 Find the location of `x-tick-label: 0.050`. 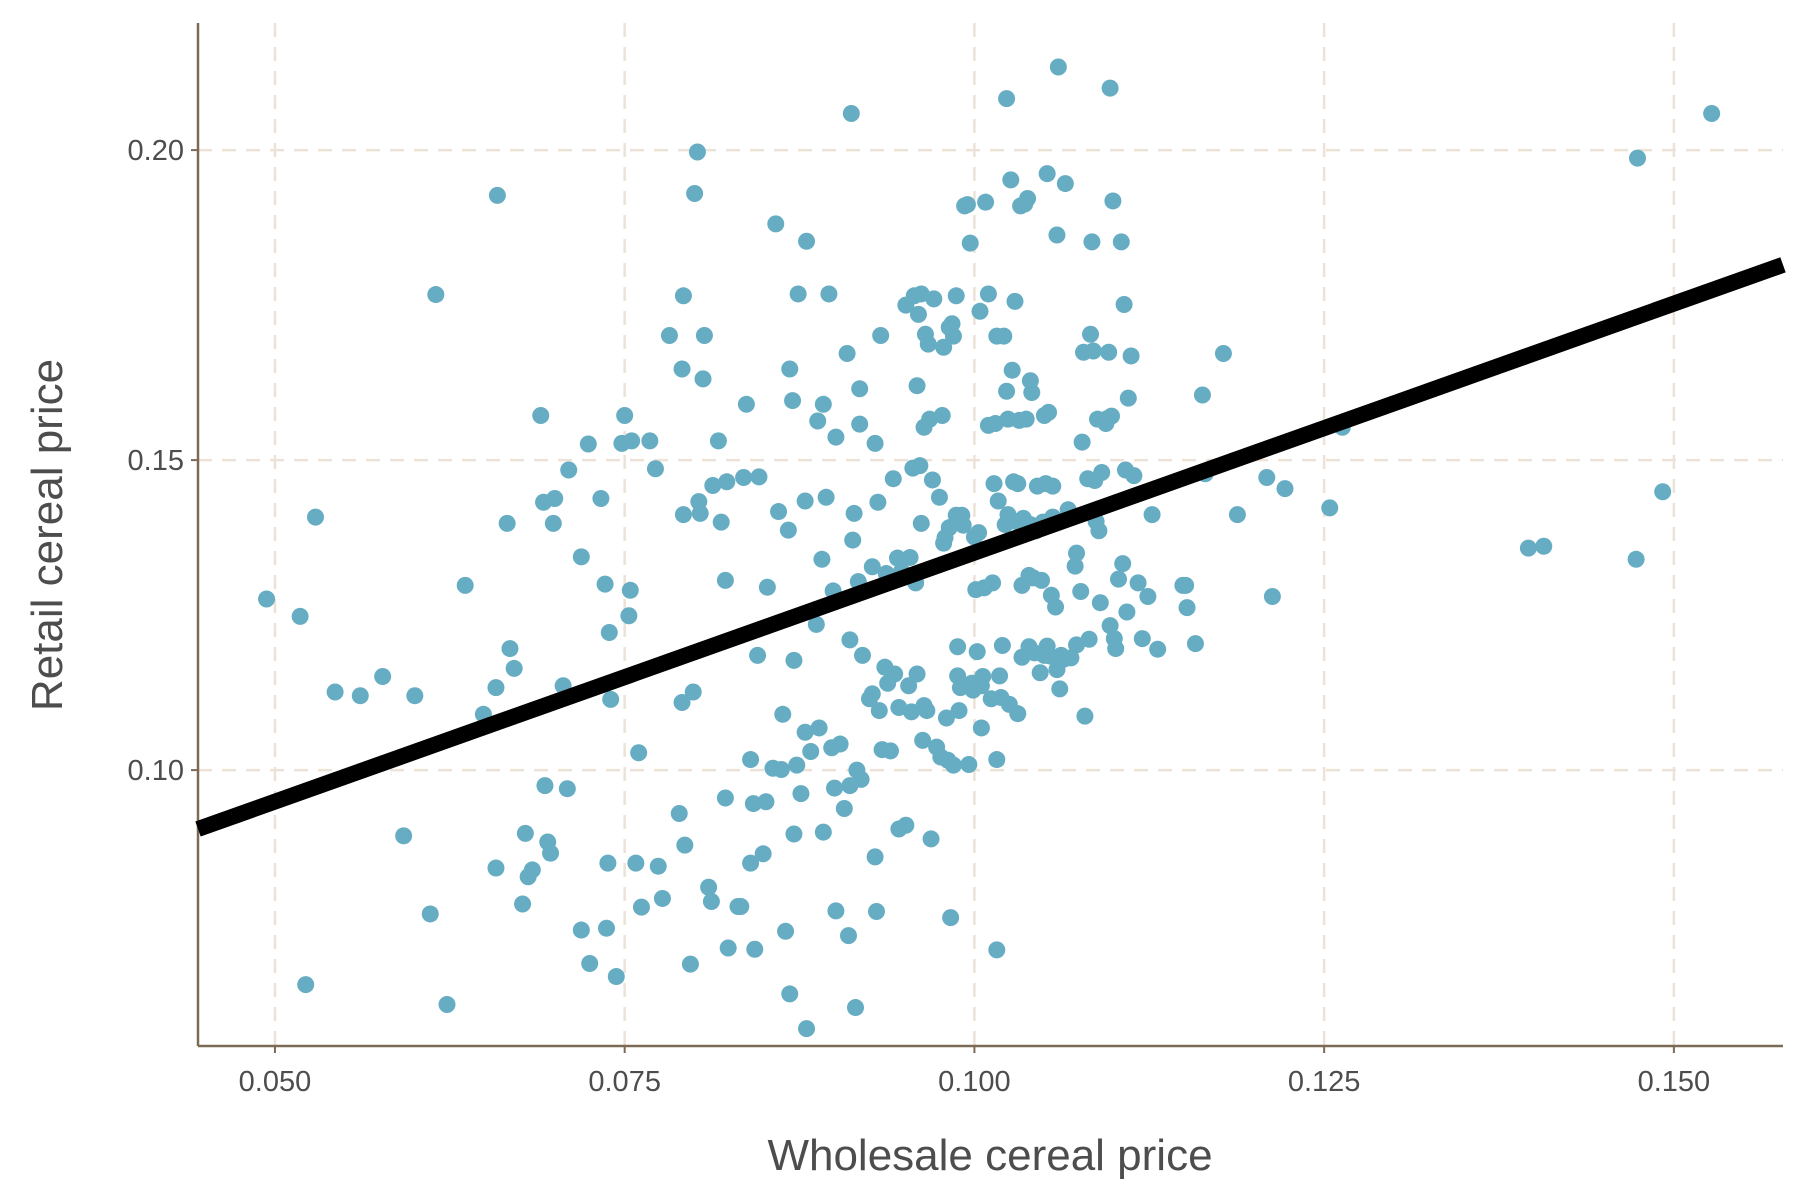

x-tick-label: 0.050 is located at coordinates (275, 1082).